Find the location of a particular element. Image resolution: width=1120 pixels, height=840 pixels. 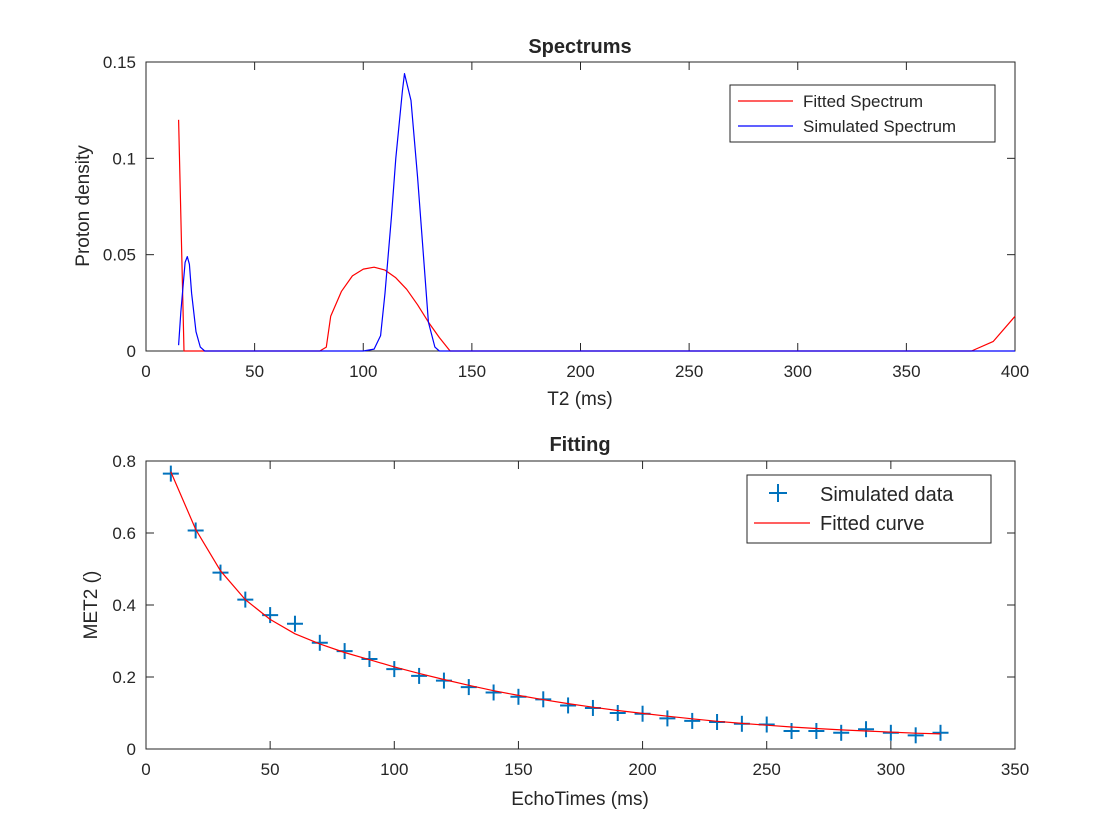

legend: Simulated data Fitted curve is located at coordinates (869, 509).